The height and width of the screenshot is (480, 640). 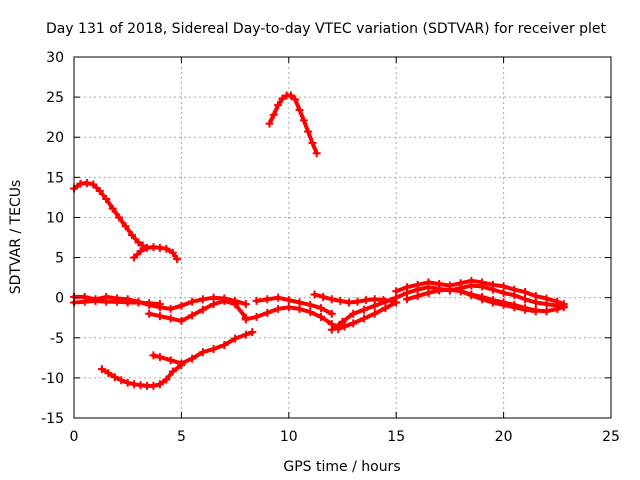 I want to click on y-tick-label: -15, so click(x=52, y=419).